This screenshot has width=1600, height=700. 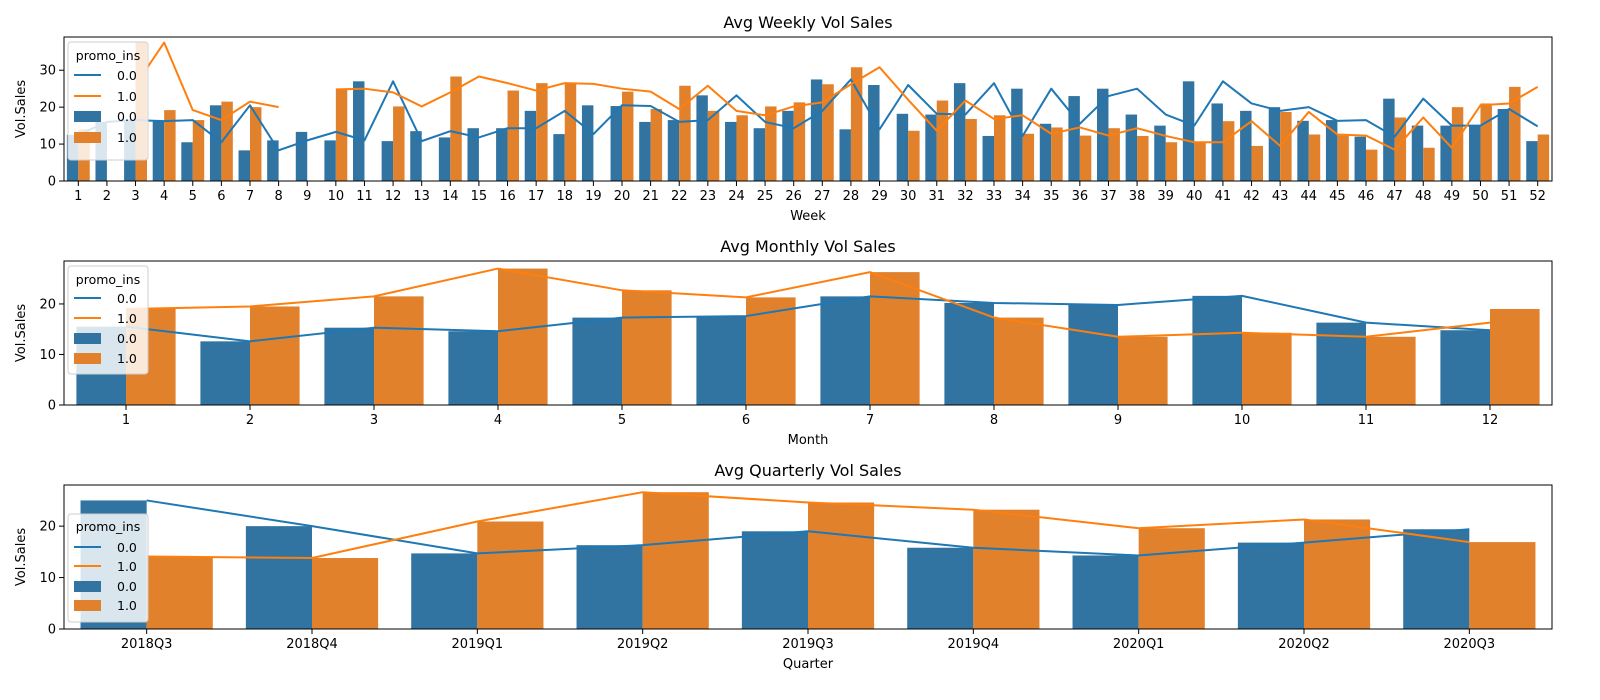 I want to click on quarterly-ytick-label-10: 10, so click(x=47, y=578).